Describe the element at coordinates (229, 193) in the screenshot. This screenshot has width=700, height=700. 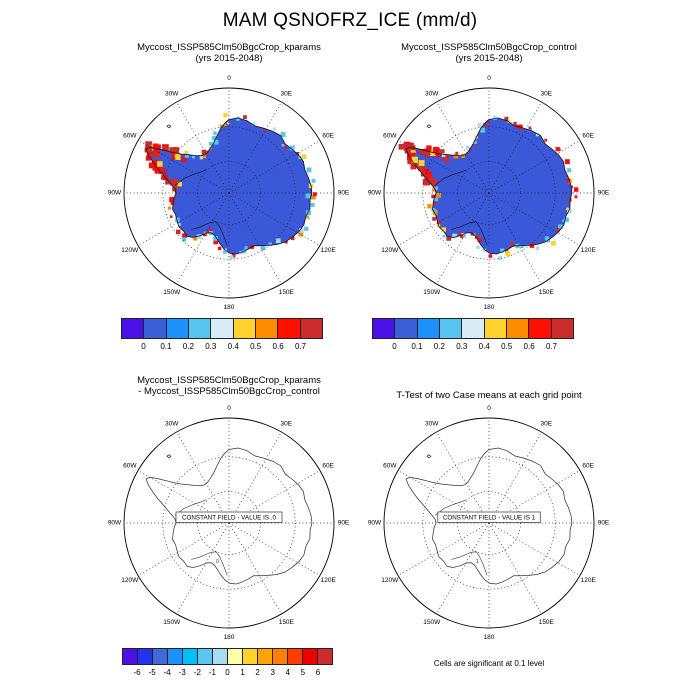
I see `latitude-gridline` at that location.